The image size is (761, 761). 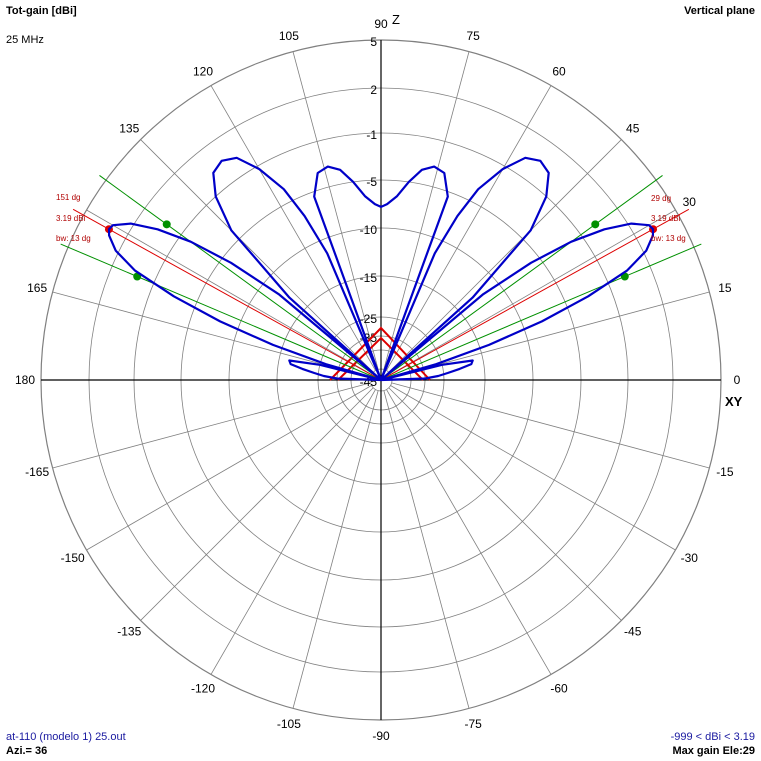 What do you see at coordinates (725, 288) in the screenshot?
I see `angle-tick-label: 15` at bounding box center [725, 288].